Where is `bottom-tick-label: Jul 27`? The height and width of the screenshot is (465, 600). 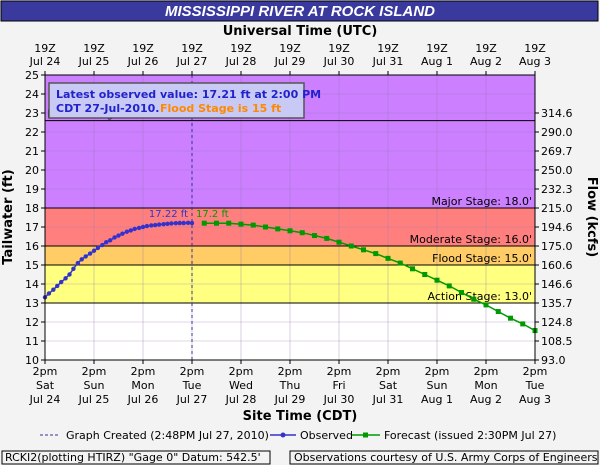 bottom-tick-label: Jul 27 is located at coordinates (192, 399).